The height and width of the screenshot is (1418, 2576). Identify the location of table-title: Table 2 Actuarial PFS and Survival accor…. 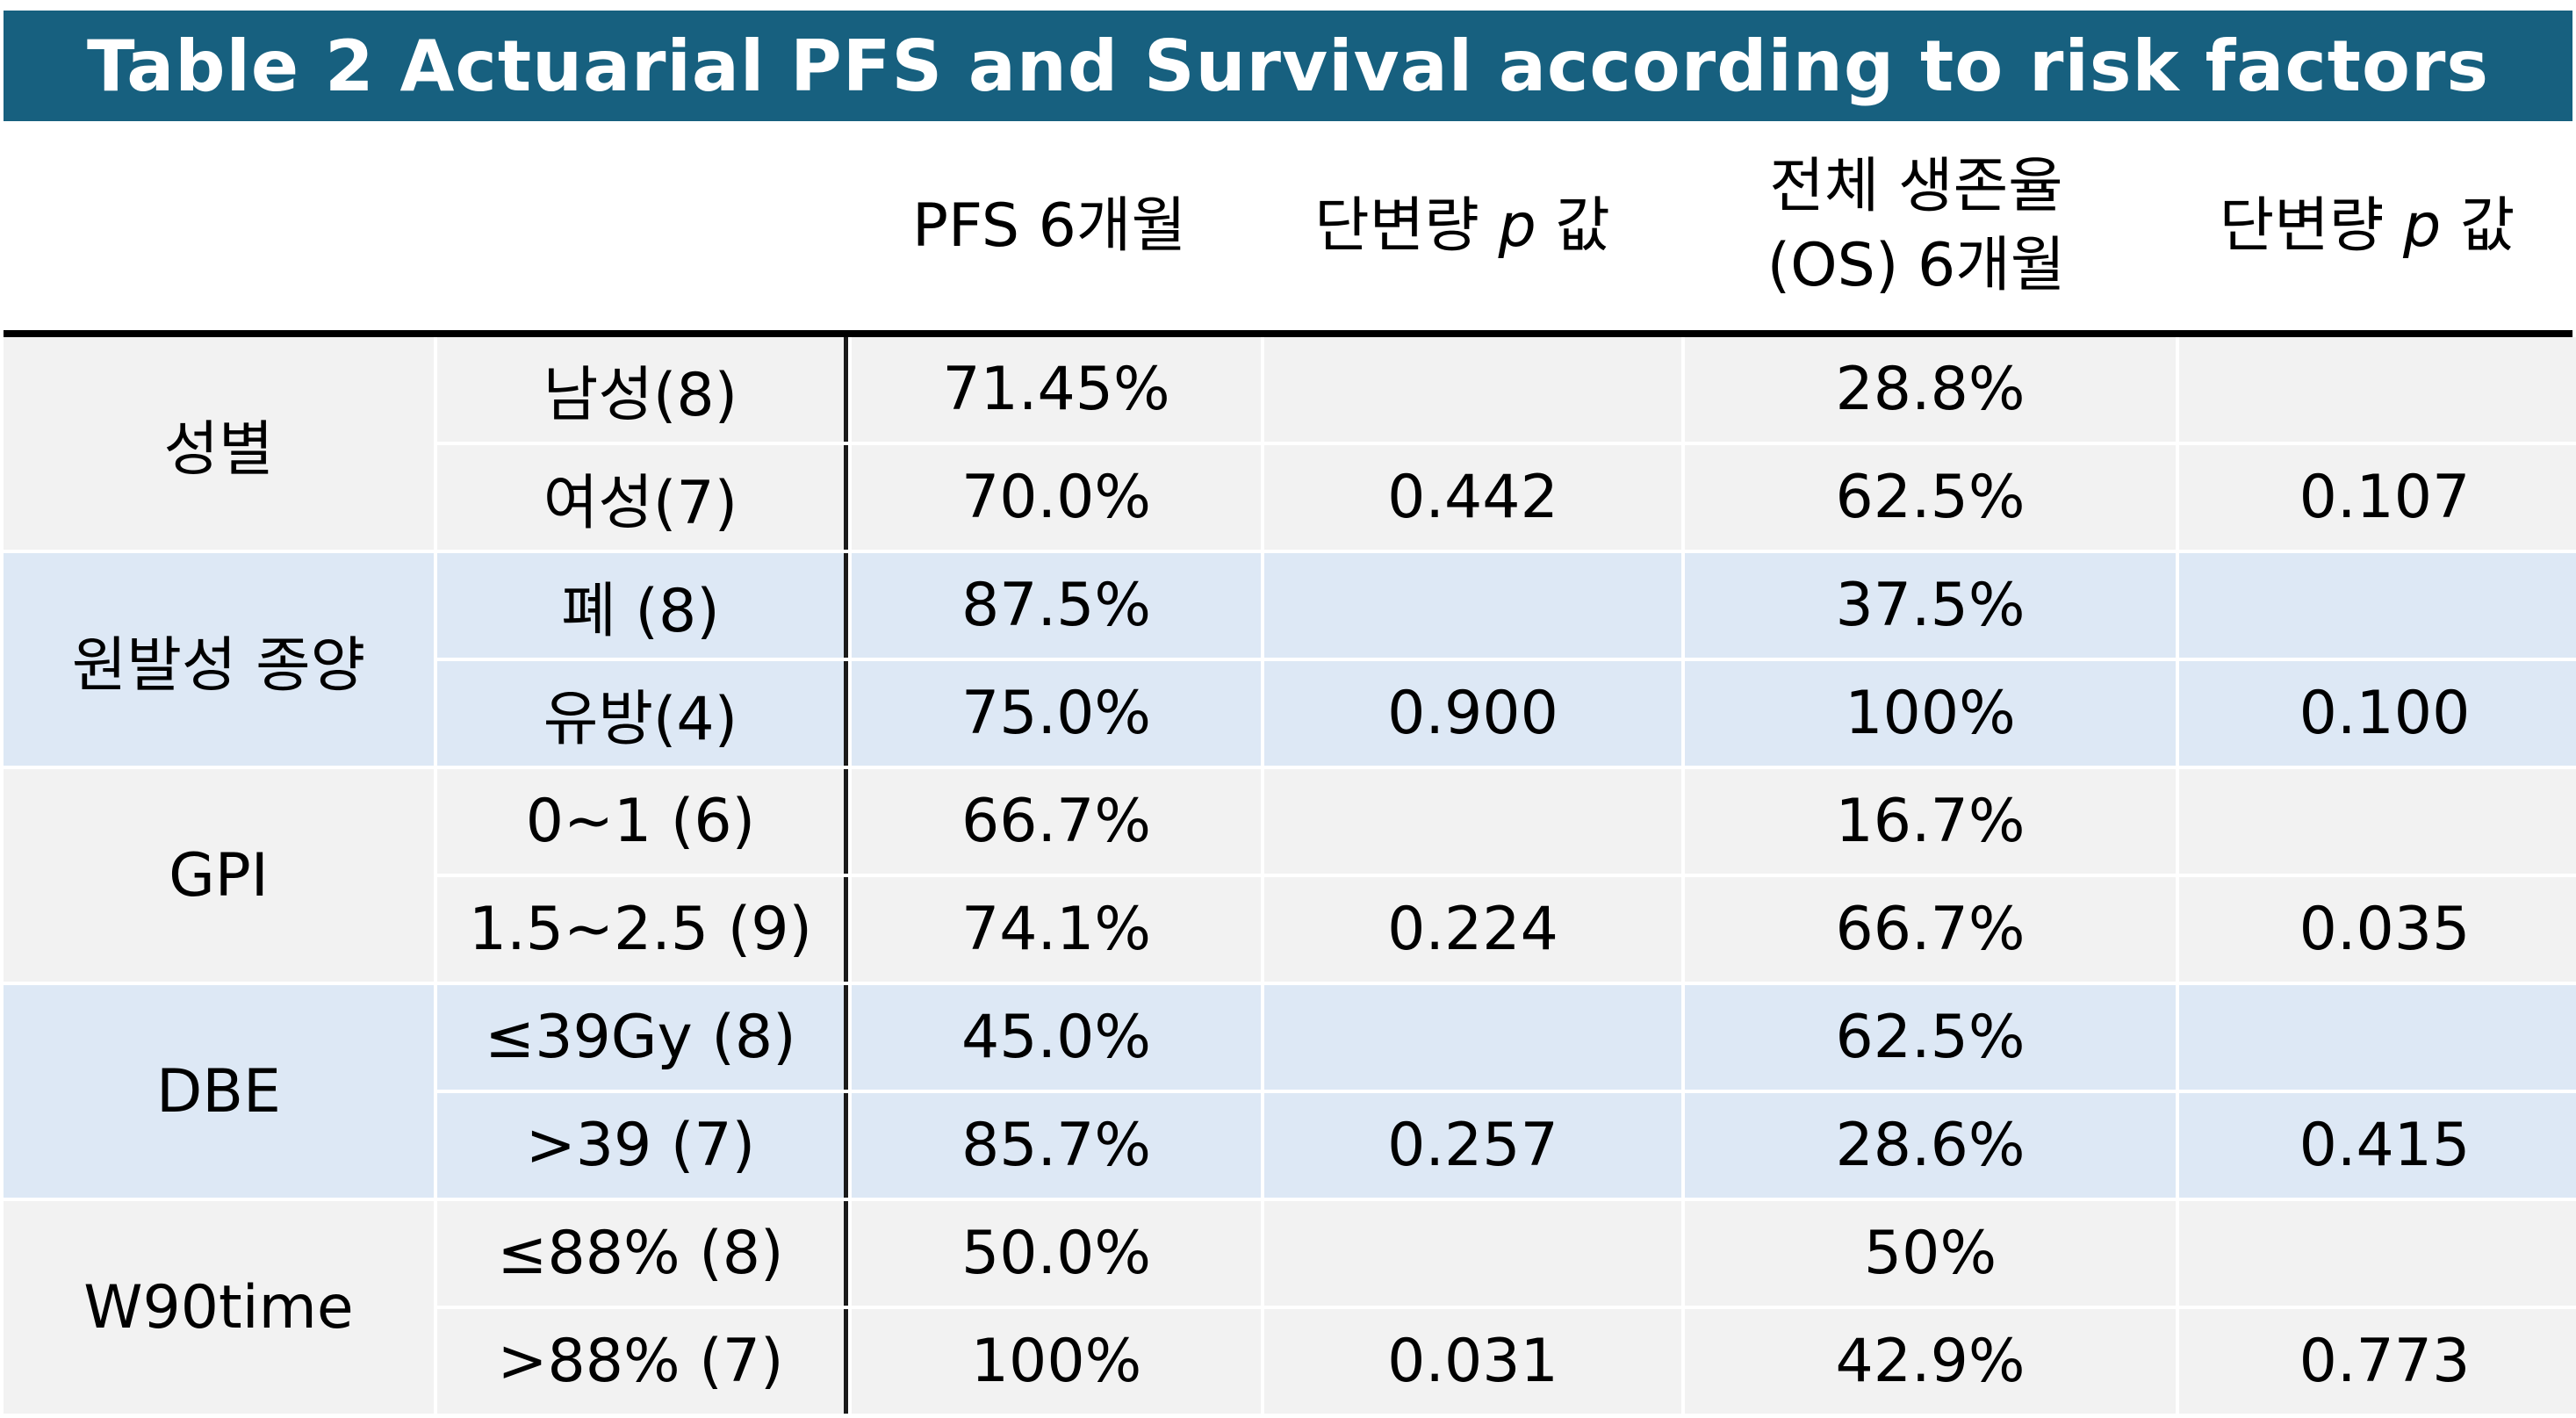
(1288, 66).